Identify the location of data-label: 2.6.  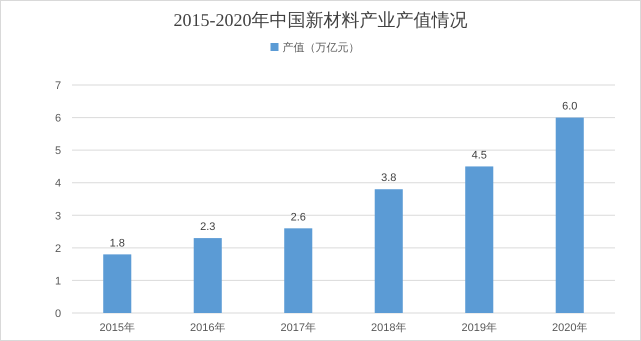
(298, 217).